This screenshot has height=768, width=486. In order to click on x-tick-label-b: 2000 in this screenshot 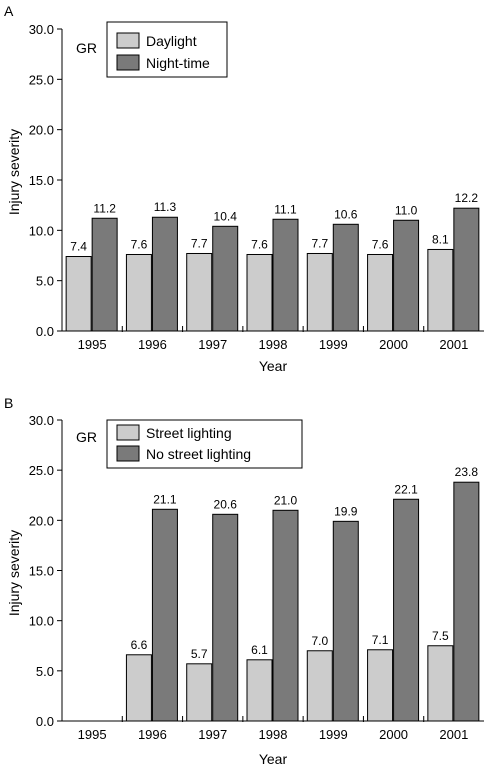, I will do `click(393, 734)`.